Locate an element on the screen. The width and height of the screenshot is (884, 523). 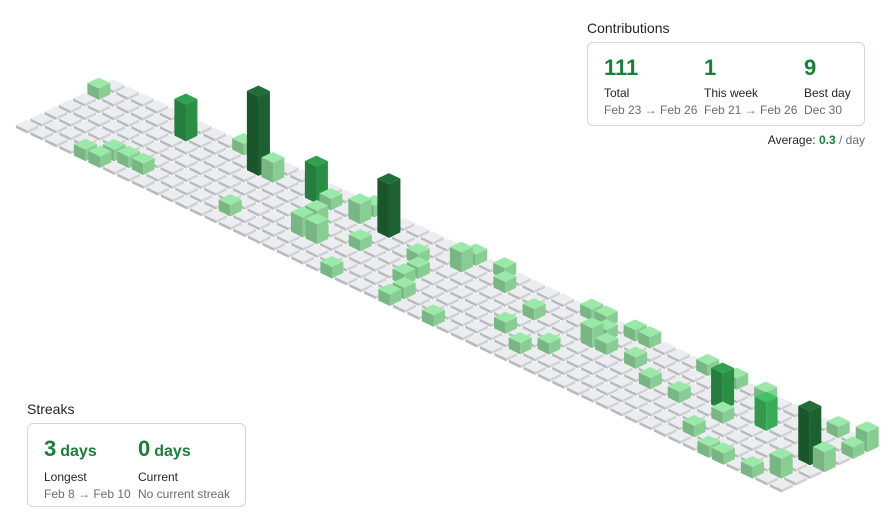
longest-streak-value: 3 days is located at coordinates (87, 450).